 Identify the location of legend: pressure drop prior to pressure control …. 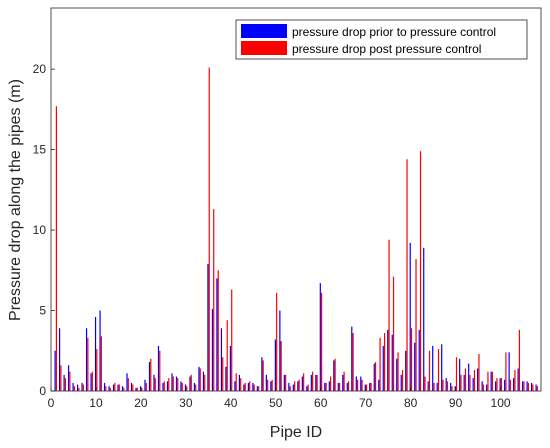
(381, 39).